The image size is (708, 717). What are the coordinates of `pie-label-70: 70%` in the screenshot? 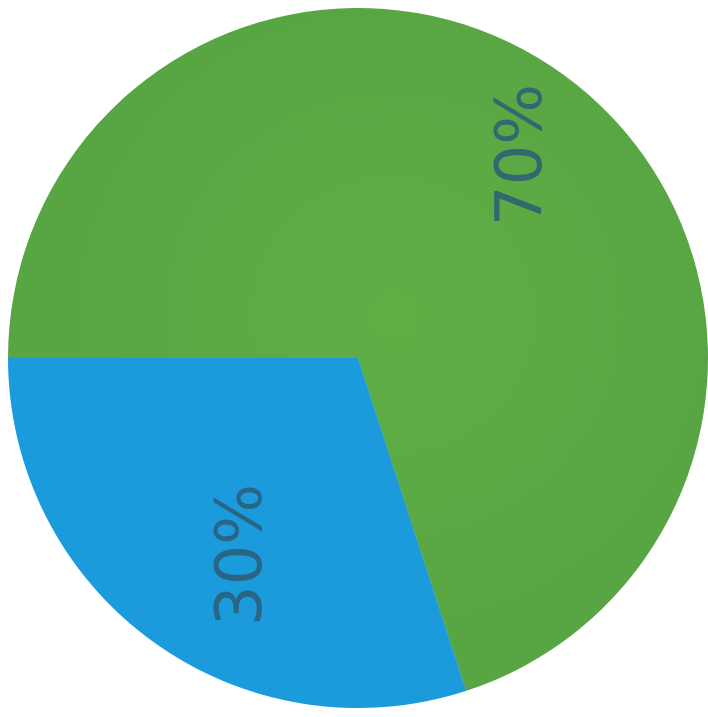 It's located at (520, 155).